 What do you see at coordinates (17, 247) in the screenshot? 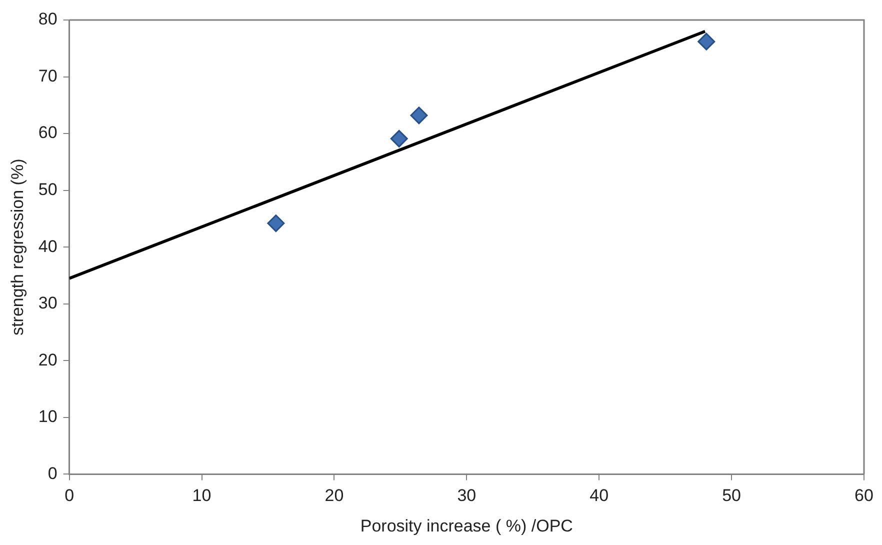
I see `y-axis-title: strength regression (%)` at bounding box center [17, 247].